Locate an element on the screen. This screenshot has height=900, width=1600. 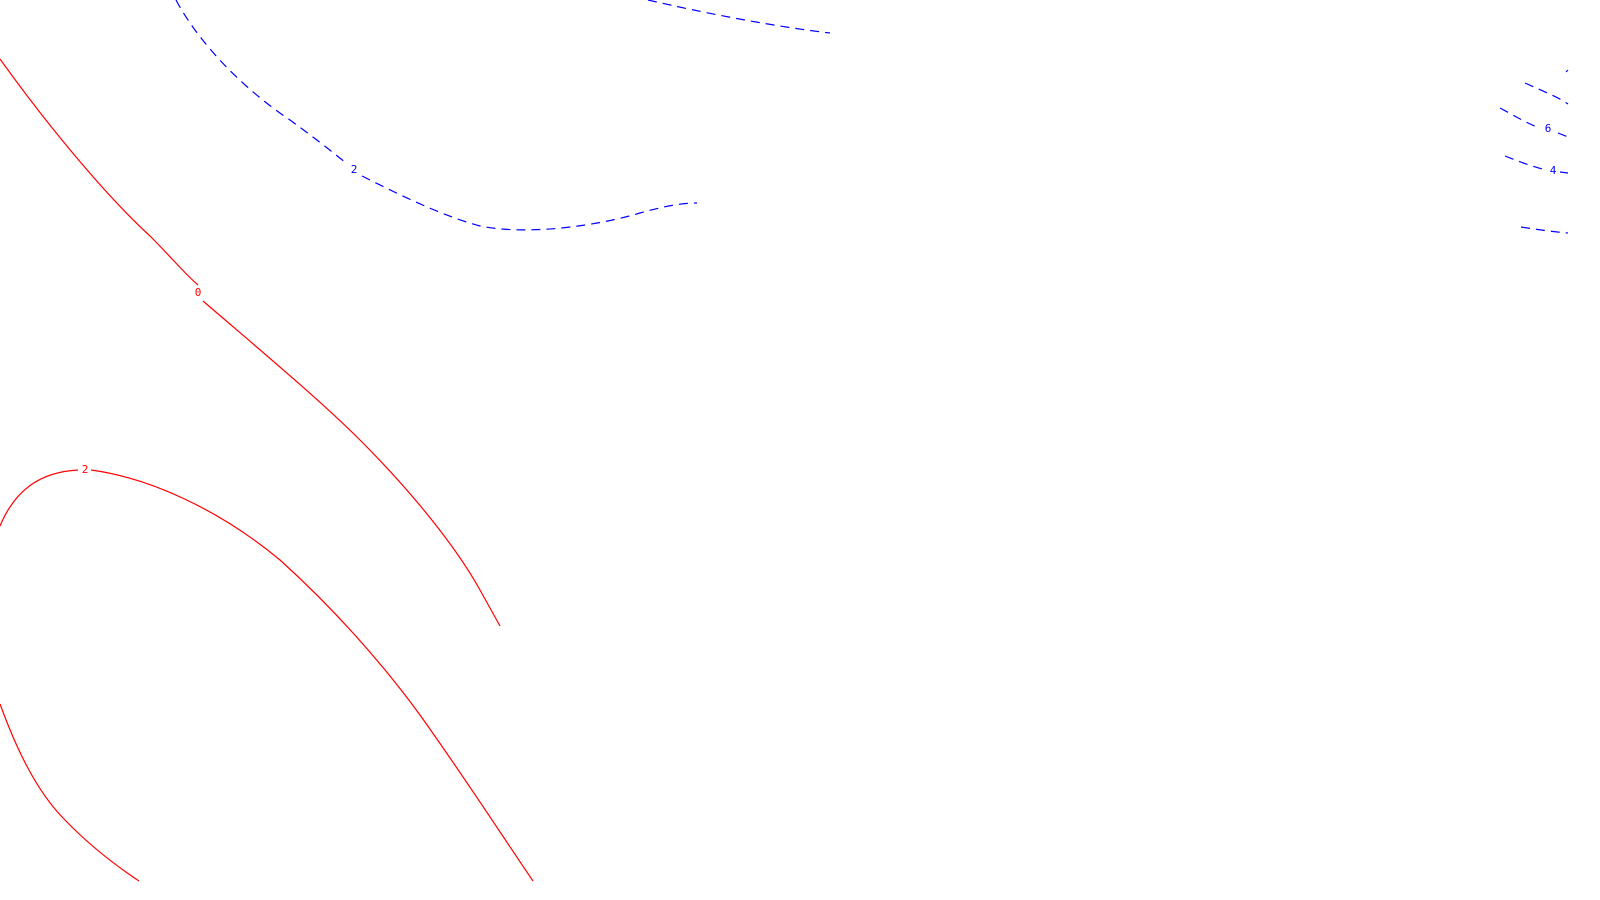
contour-label-0: 0 is located at coordinates (198, 292).